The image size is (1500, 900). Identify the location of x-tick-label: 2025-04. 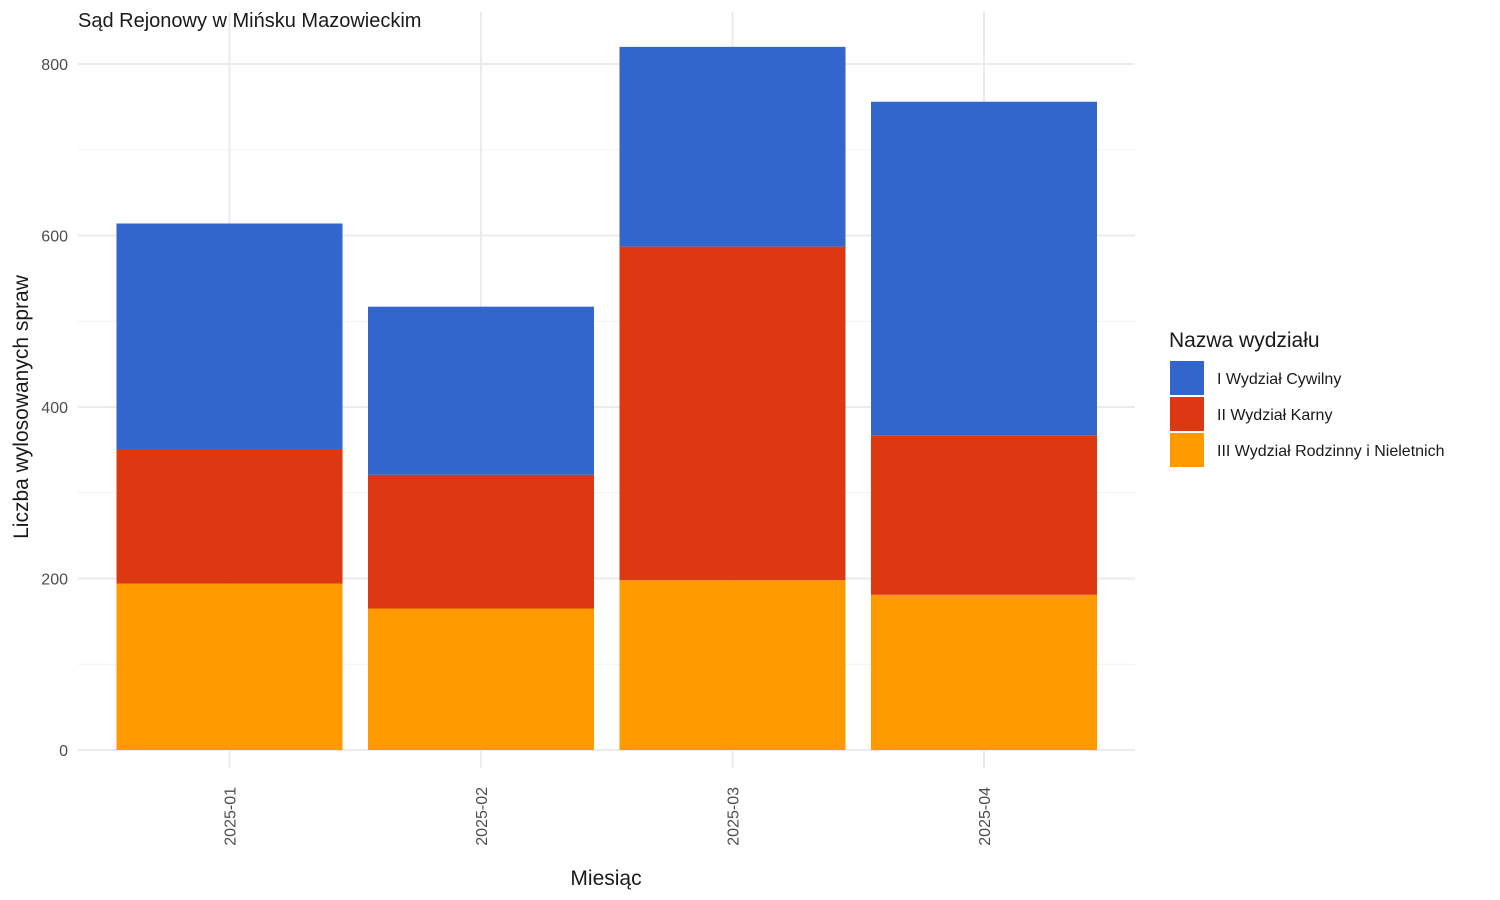
(985, 816).